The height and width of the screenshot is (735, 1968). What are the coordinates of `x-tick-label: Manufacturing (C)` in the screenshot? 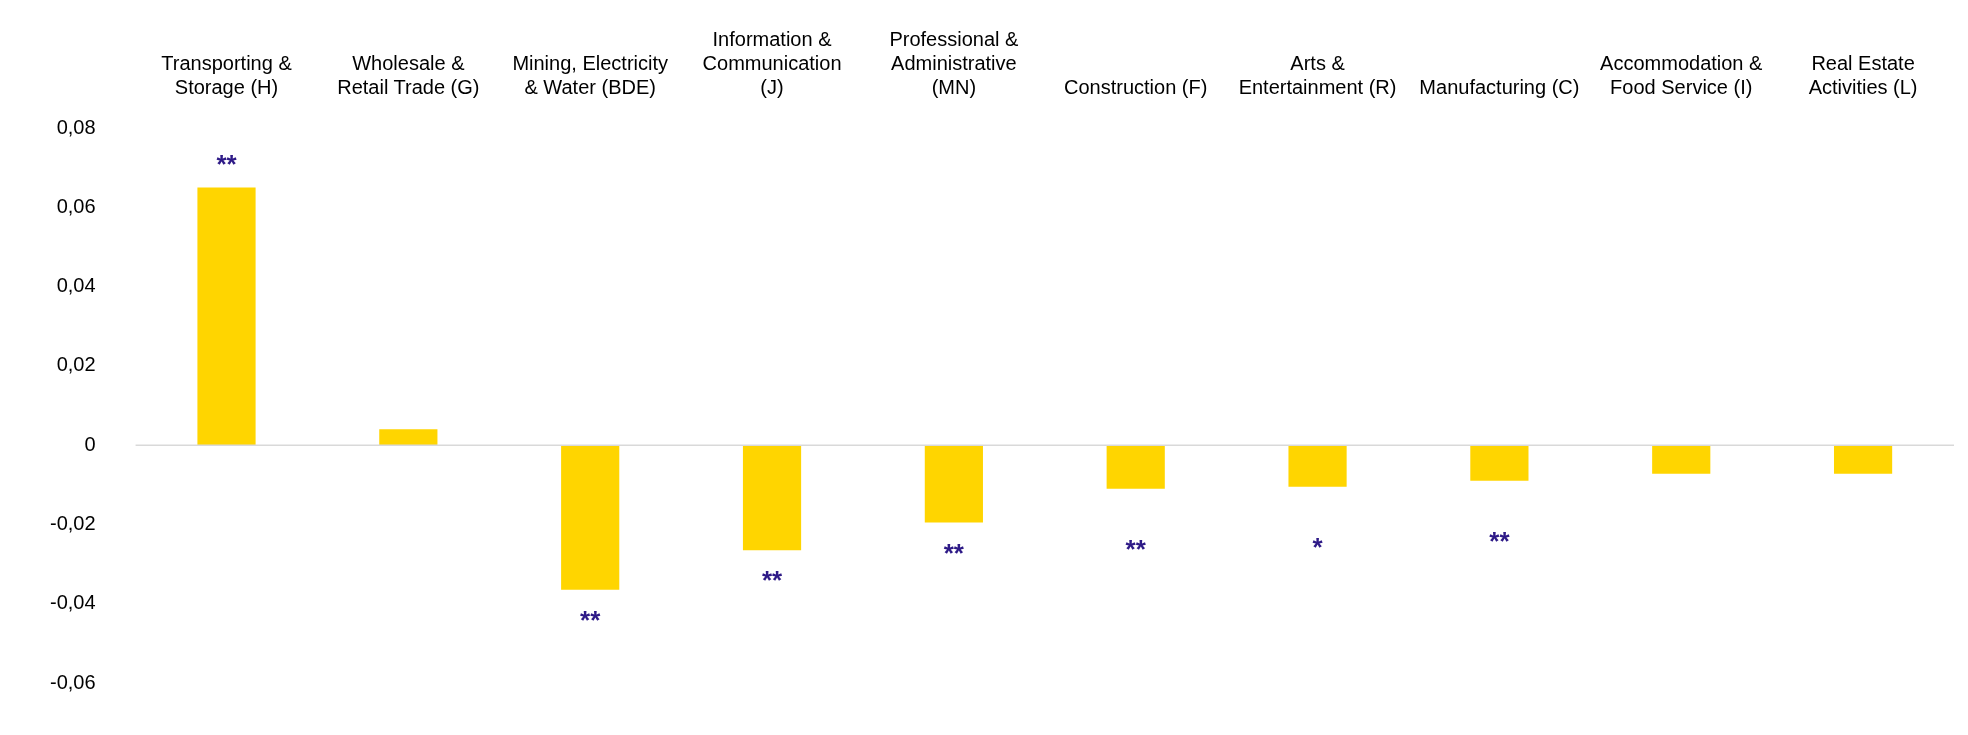 It's located at (1499, 86).